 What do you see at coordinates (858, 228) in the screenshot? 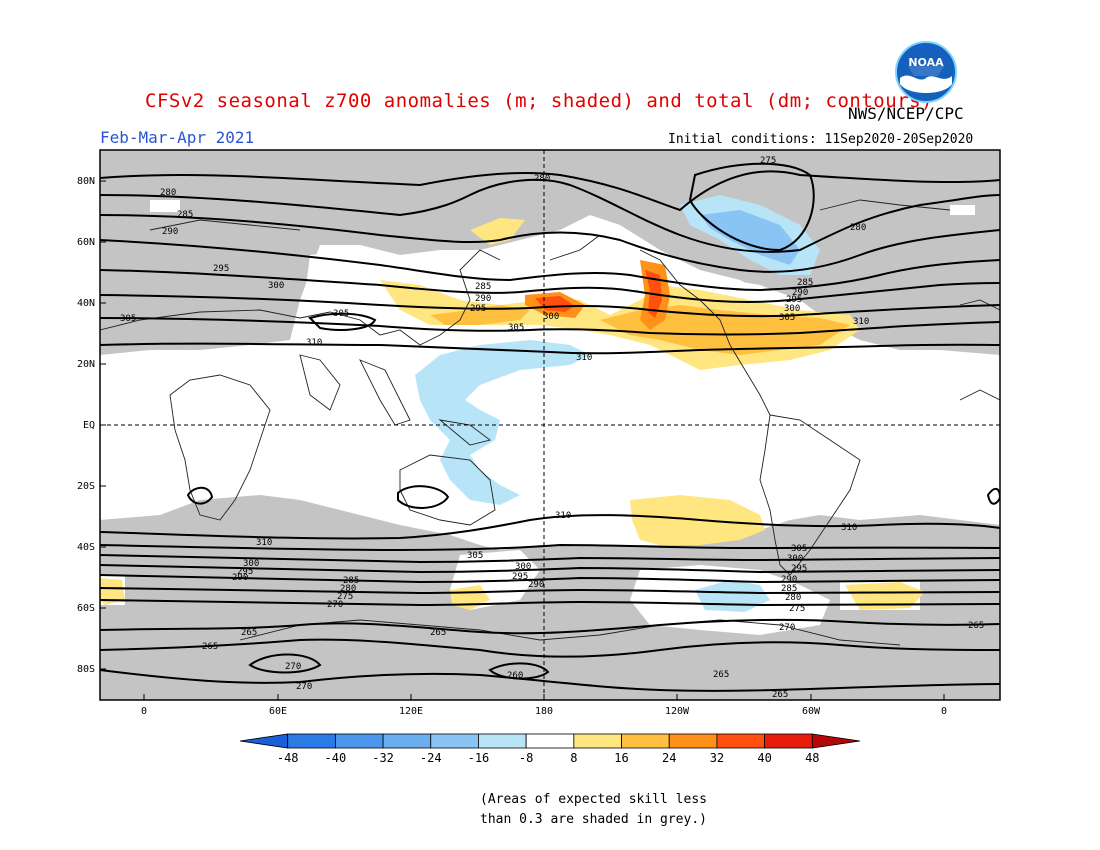
I see `contour-label-280c: 280` at bounding box center [858, 228].